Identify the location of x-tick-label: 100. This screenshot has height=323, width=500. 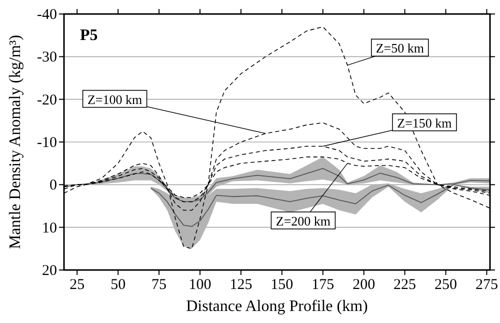
(200, 285).